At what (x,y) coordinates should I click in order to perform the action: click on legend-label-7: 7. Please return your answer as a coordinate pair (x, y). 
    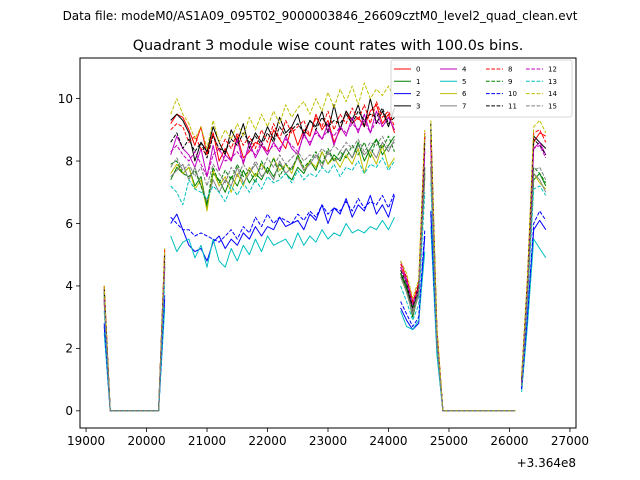
    Looking at the image, I should click on (464, 106).